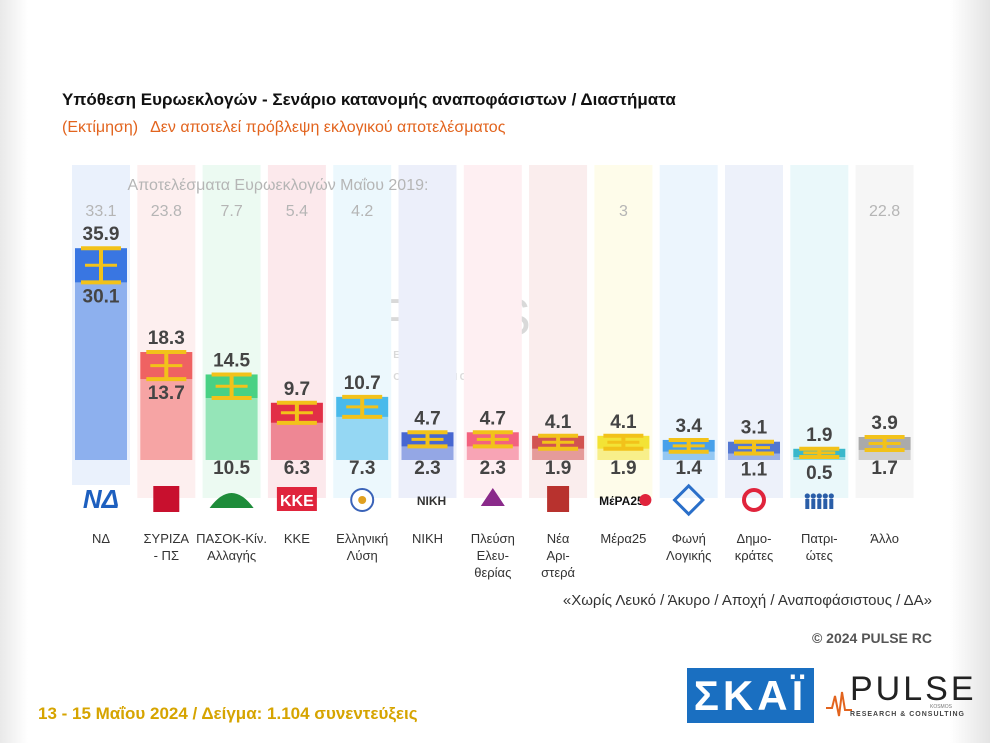 This screenshot has height=743, width=990. I want to click on value-label-high: 14.5, so click(231, 360).